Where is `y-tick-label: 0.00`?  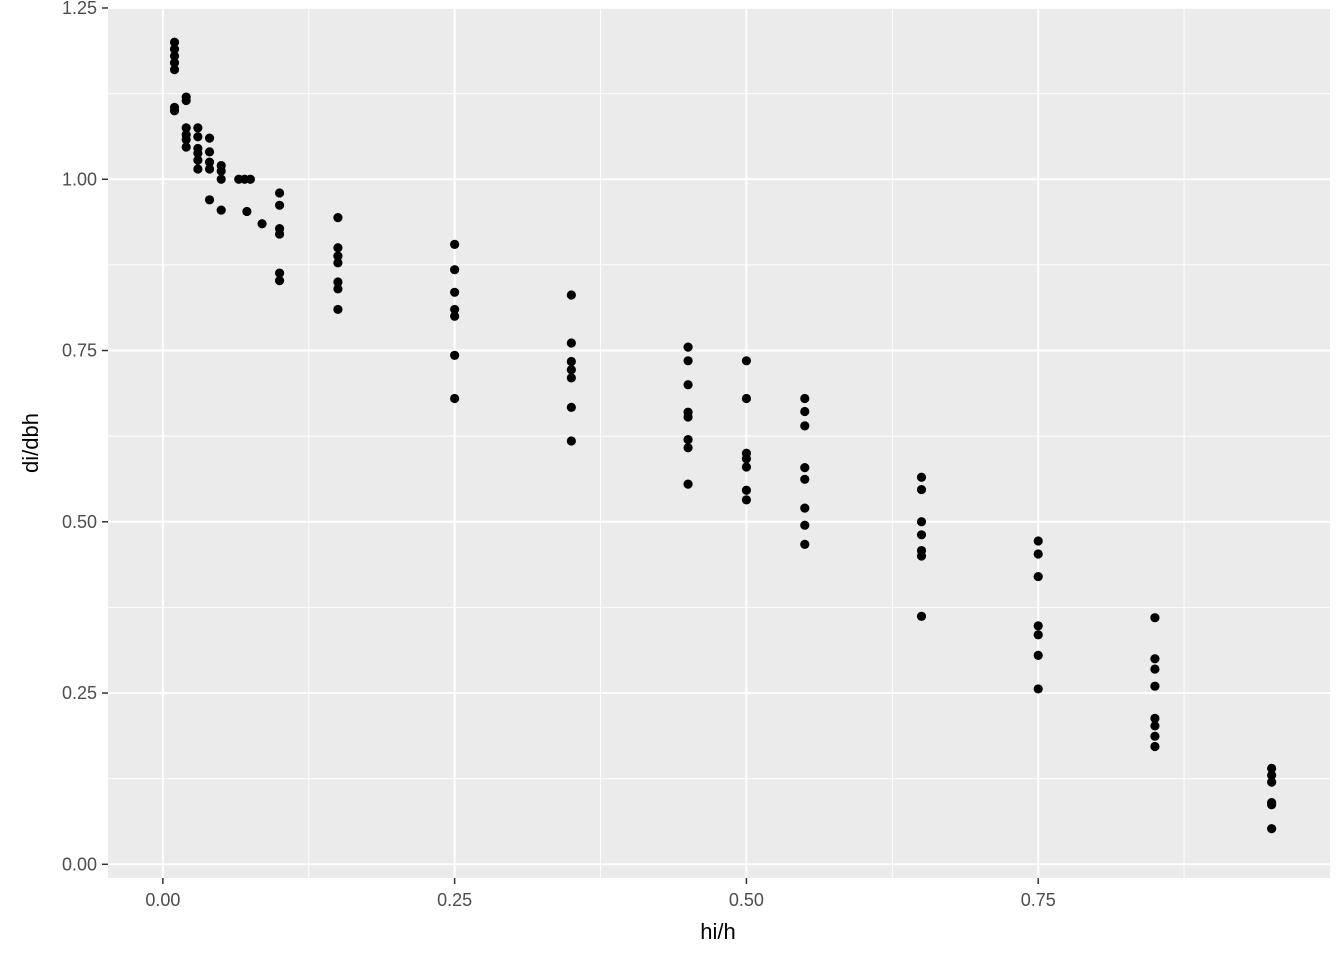
y-tick-label: 0.00 is located at coordinates (79, 864).